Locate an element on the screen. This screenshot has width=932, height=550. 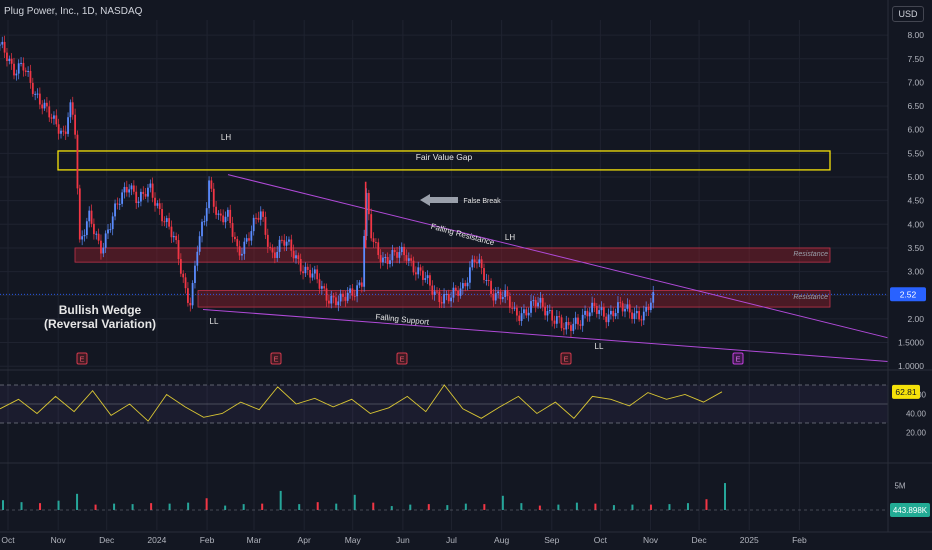
price-tick-label: 3.00 is located at coordinates (915, 272).